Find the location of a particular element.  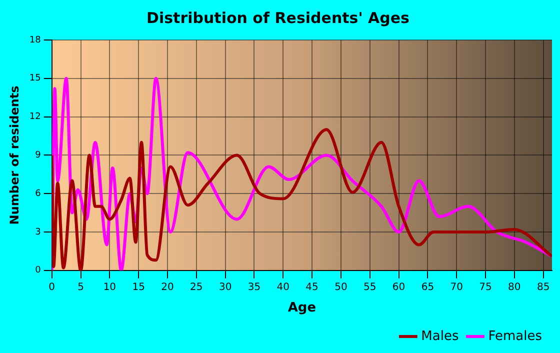

y-tick-label: 12 is located at coordinates (35, 117).